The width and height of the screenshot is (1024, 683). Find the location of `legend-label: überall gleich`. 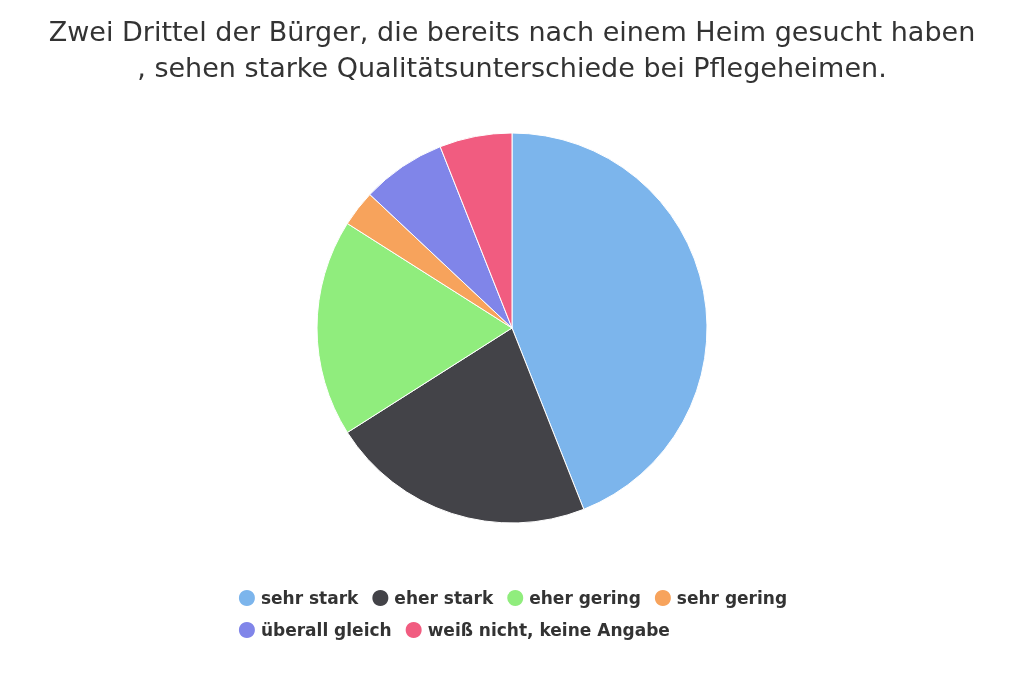

legend-label: überall gleich is located at coordinates (326, 630).